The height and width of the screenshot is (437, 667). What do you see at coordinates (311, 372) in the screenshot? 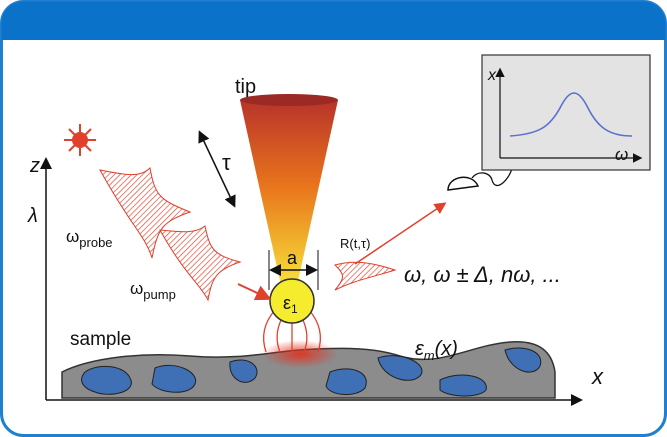
I see `sample-domains` at bounding box center [311, 372].